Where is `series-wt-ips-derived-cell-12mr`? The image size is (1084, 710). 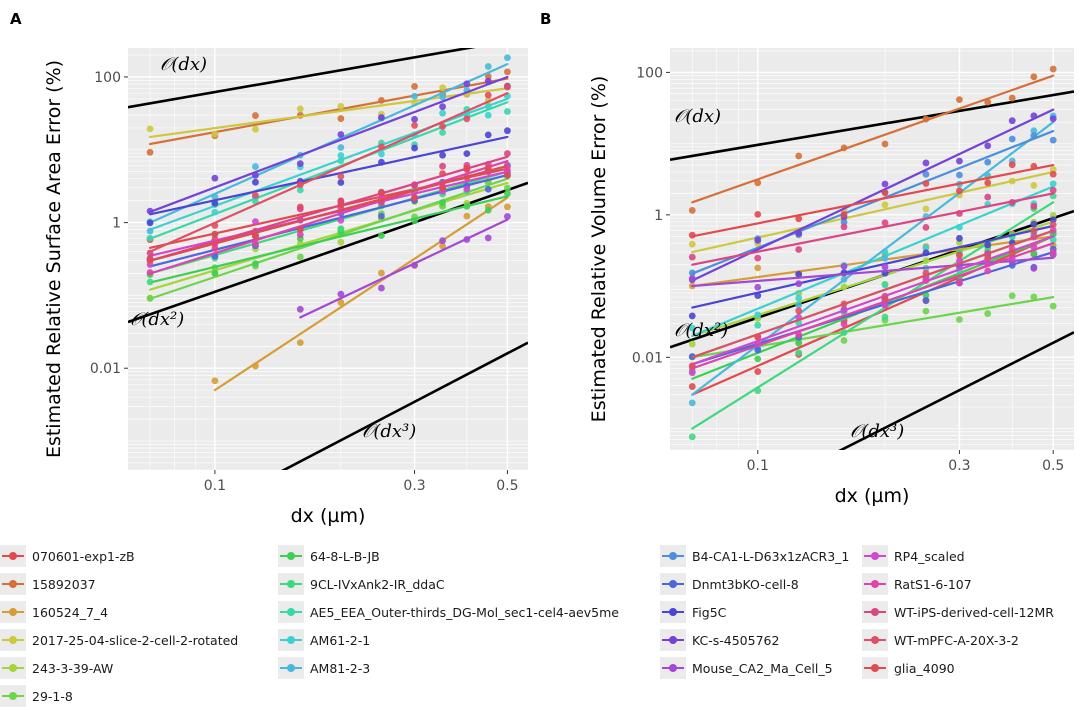
series-wt-ips-derived-cell-12mr is located at coordinates (328, 206).